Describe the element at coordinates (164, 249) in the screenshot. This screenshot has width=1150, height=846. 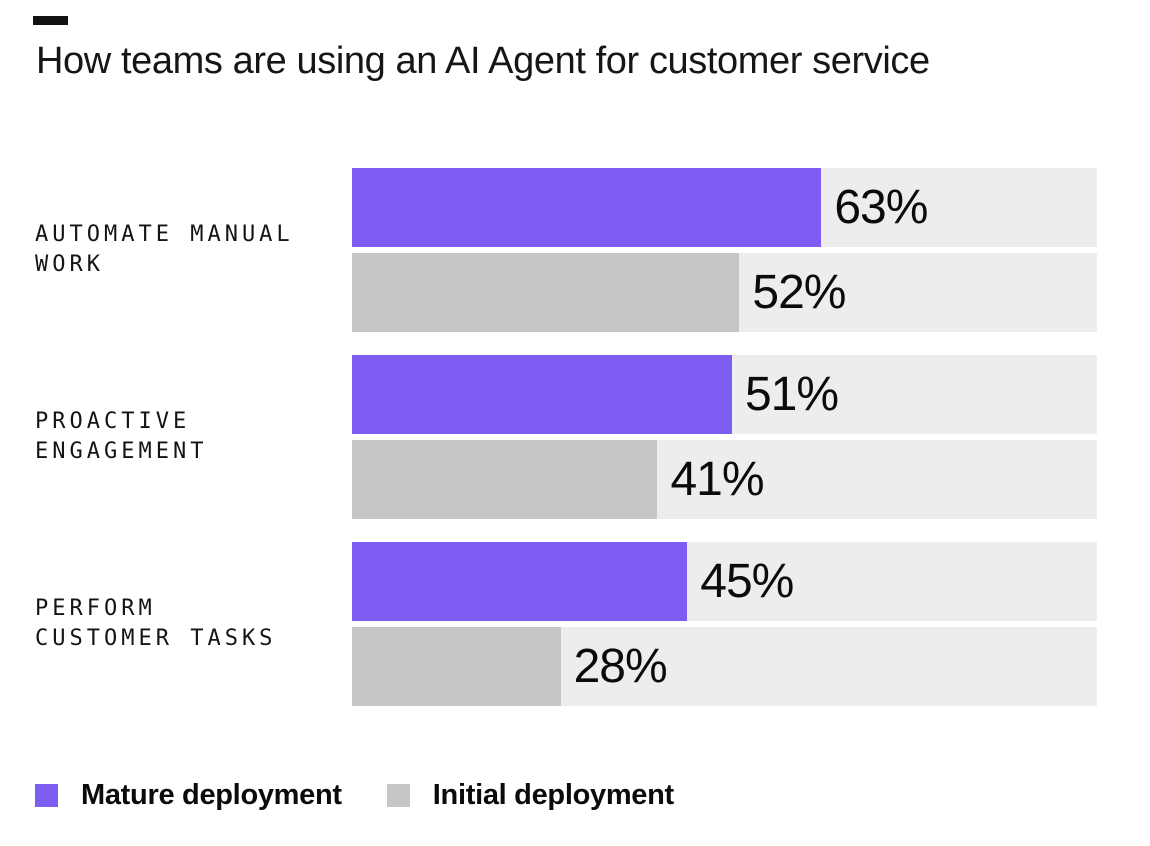
I see `category-label: AUTOMATE MANUAL WORK` at that location.